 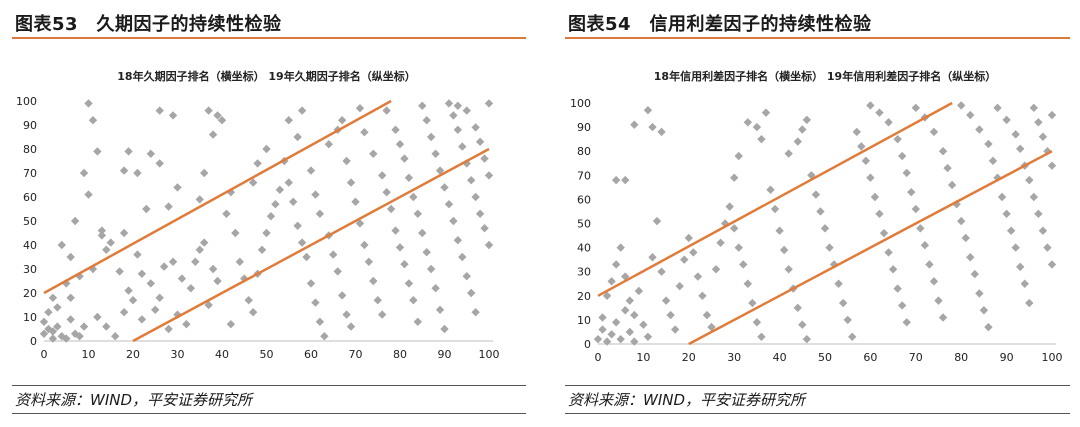 I want to click on x-tick-label: 40, so click(x=780, y=357).